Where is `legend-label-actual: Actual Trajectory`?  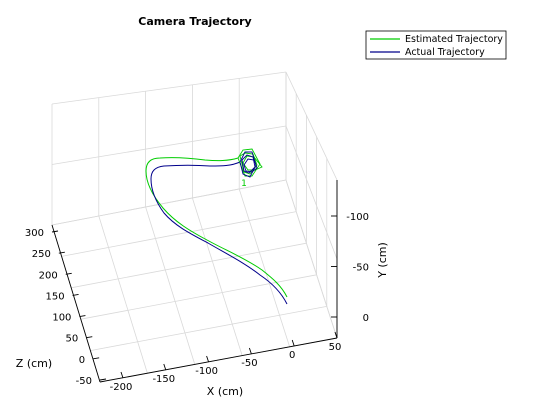 legend-label-actual: Actual Trajectory is located at coordinates (445, 52).